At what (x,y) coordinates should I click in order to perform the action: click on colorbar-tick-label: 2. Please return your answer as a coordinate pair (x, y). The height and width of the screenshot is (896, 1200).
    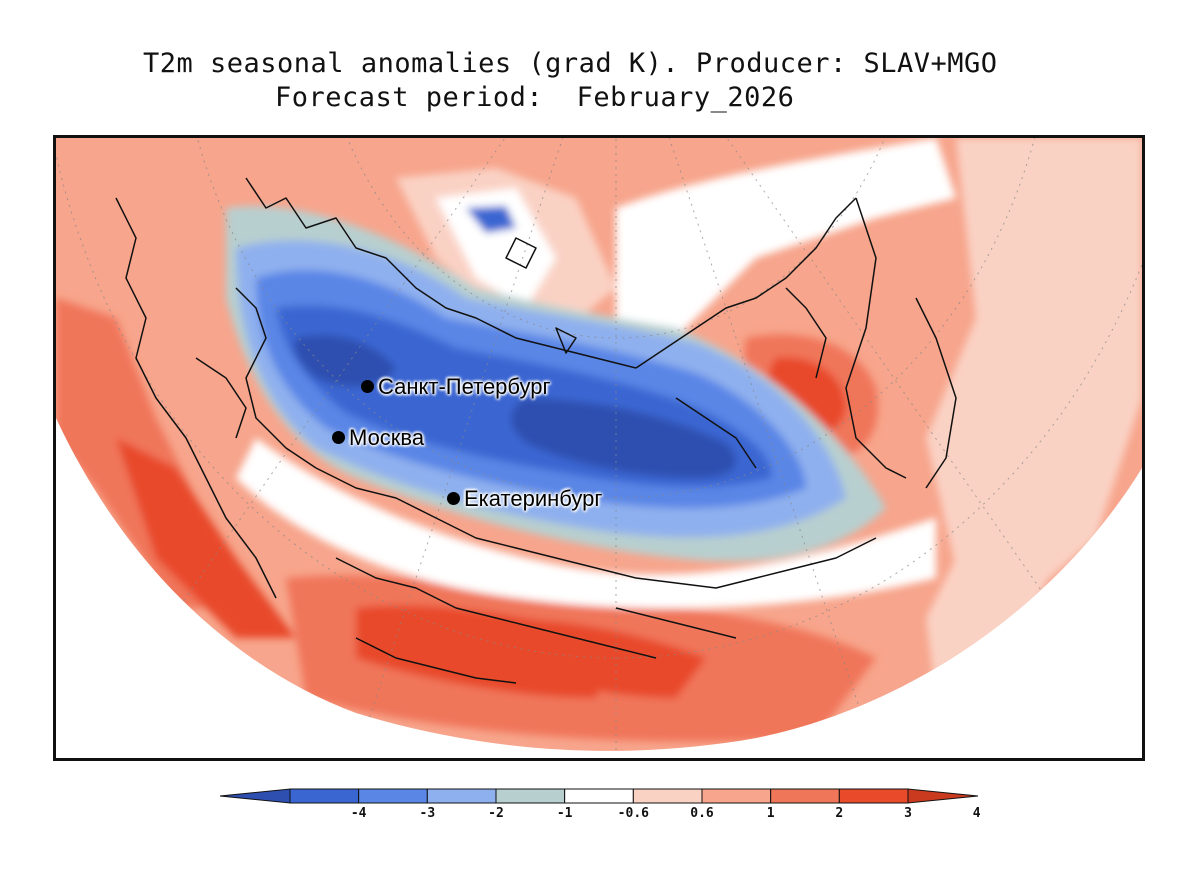
    Looking at the image, I should click on (839, 813).